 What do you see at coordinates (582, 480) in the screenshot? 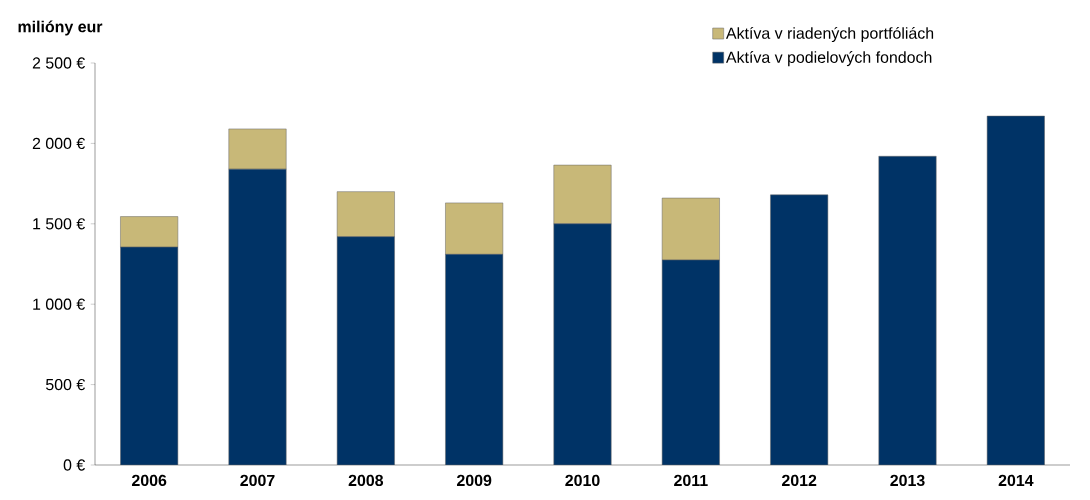
I see `x-tick-label: 2010` at bounding box center [582, 480].